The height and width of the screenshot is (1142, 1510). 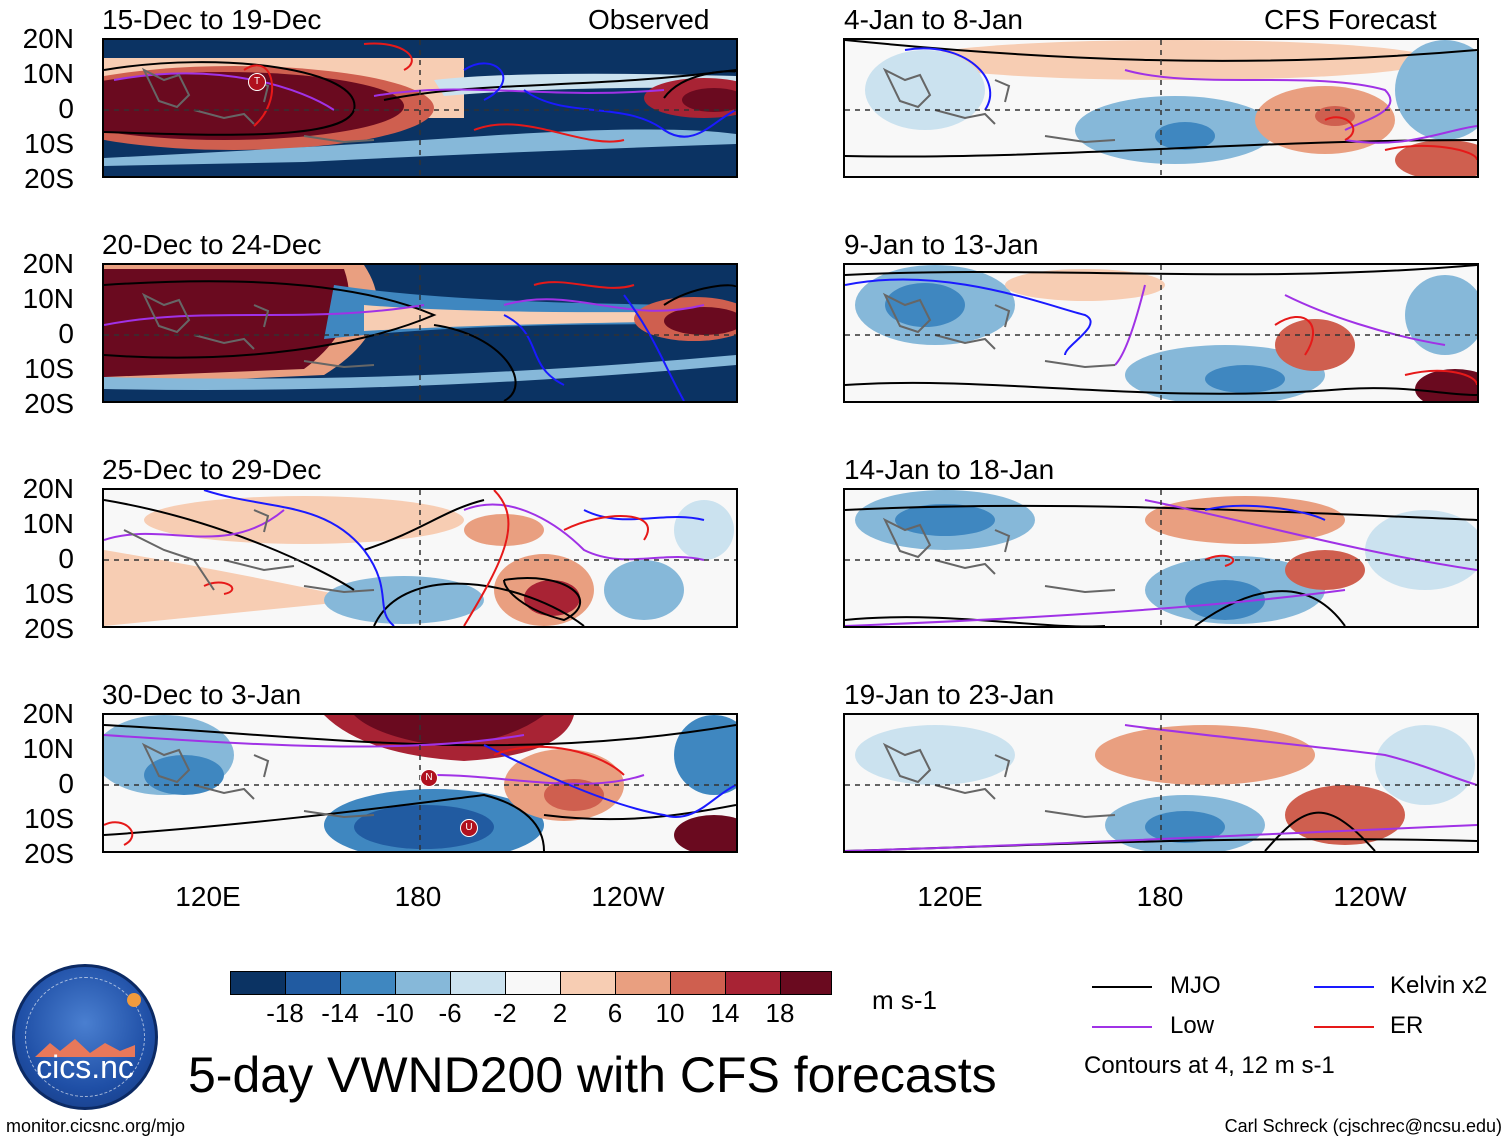 What do you see at coordinates (1192, 1025) in the screenshot?
I see `legend-low-label: Low` at bounding box center [1192, 1025].